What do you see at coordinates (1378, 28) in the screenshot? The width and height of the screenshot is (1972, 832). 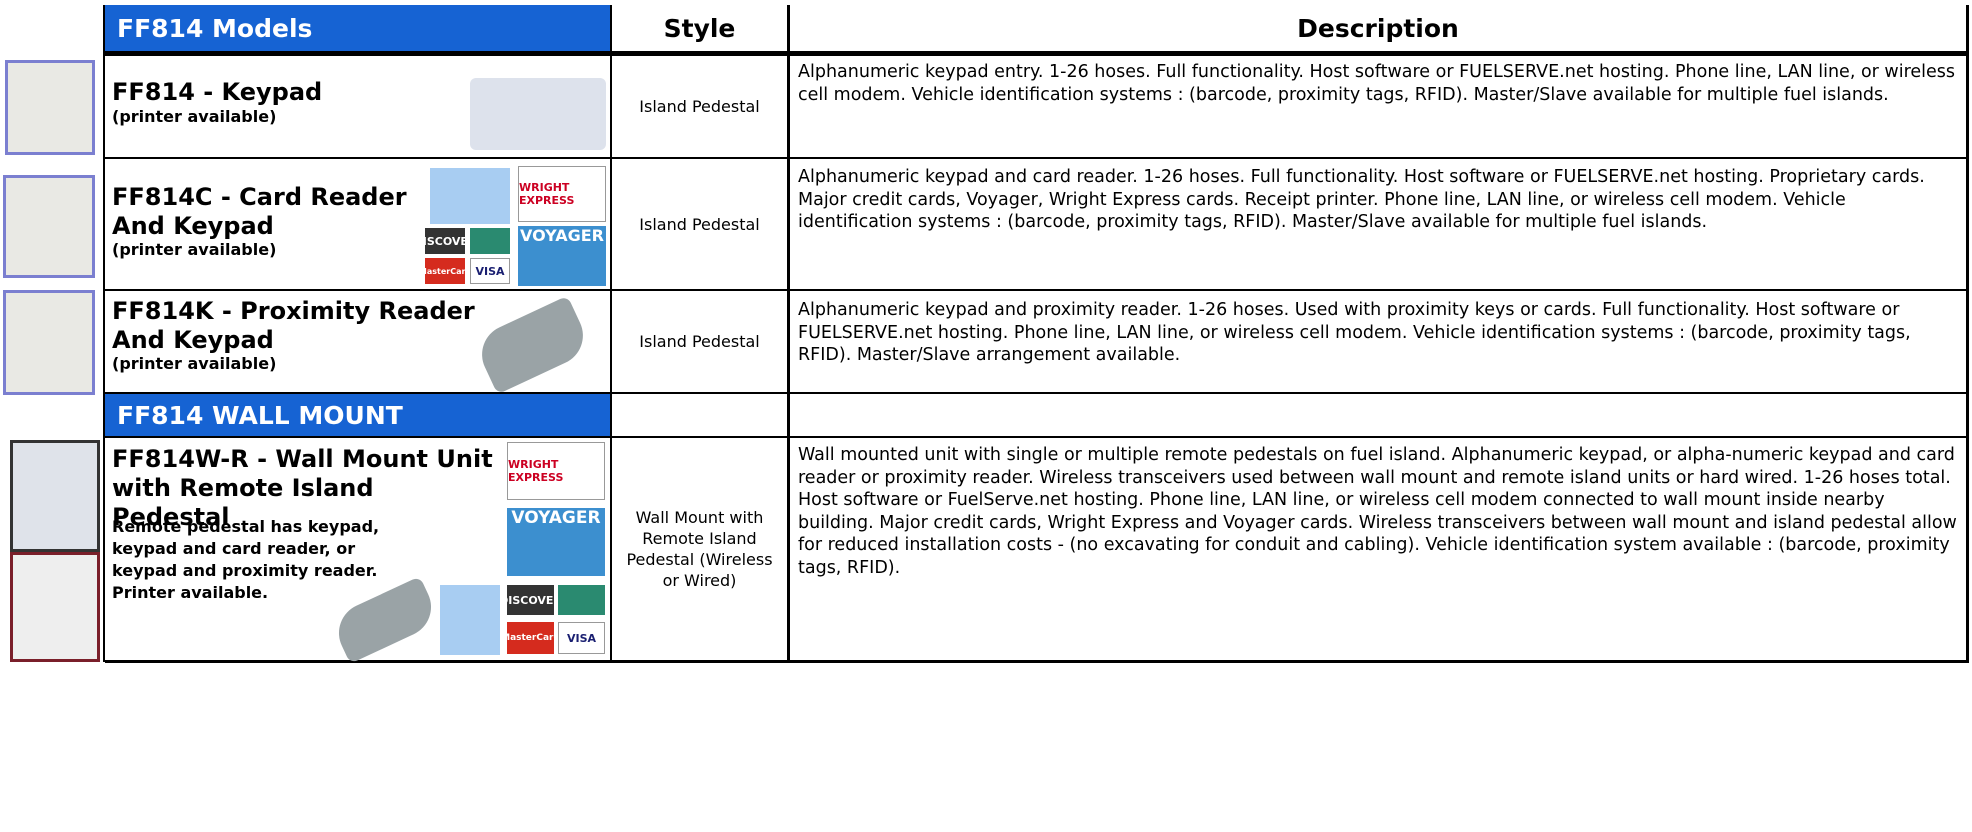 I see `header-description: Description` at bounding box center [1378, 28].